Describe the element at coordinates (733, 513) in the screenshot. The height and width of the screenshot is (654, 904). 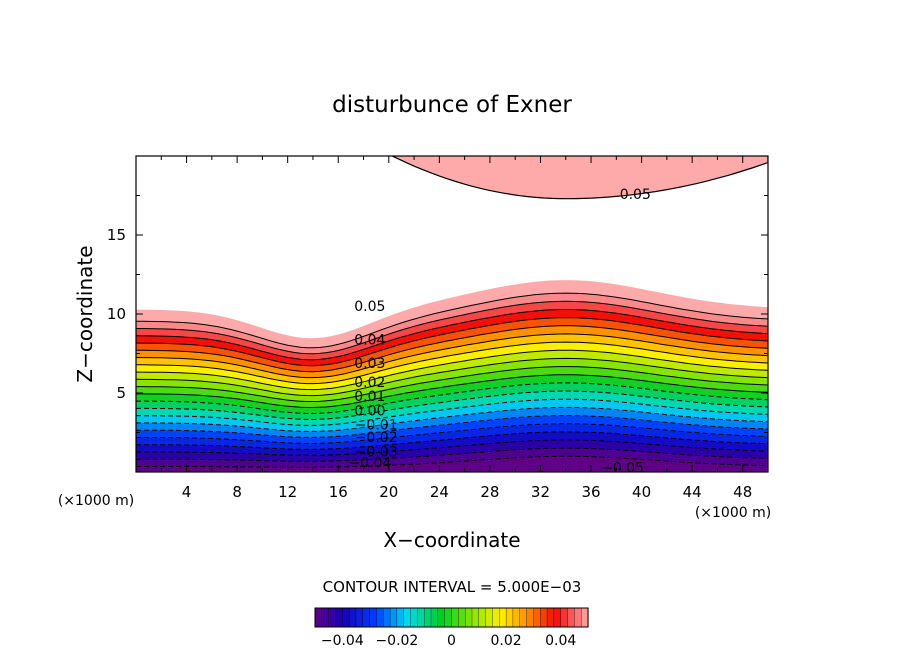
I see `x-unit-right: (×1000 m)` at that location.